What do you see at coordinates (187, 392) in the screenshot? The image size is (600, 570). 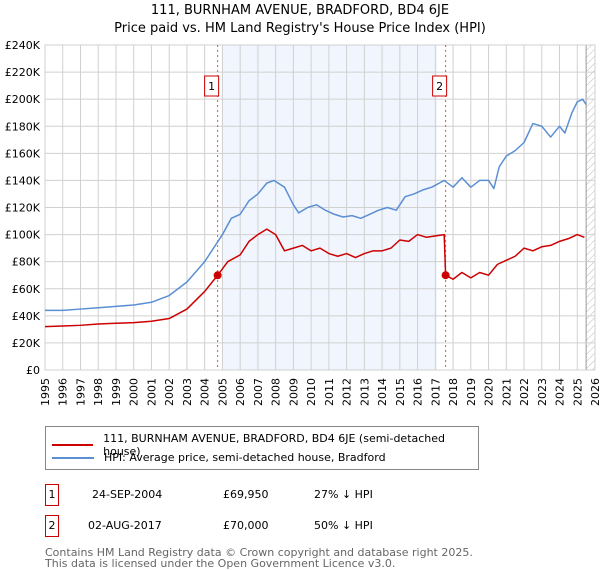 I see `x-tick-label: 2003` at bounding box center [187, 392].